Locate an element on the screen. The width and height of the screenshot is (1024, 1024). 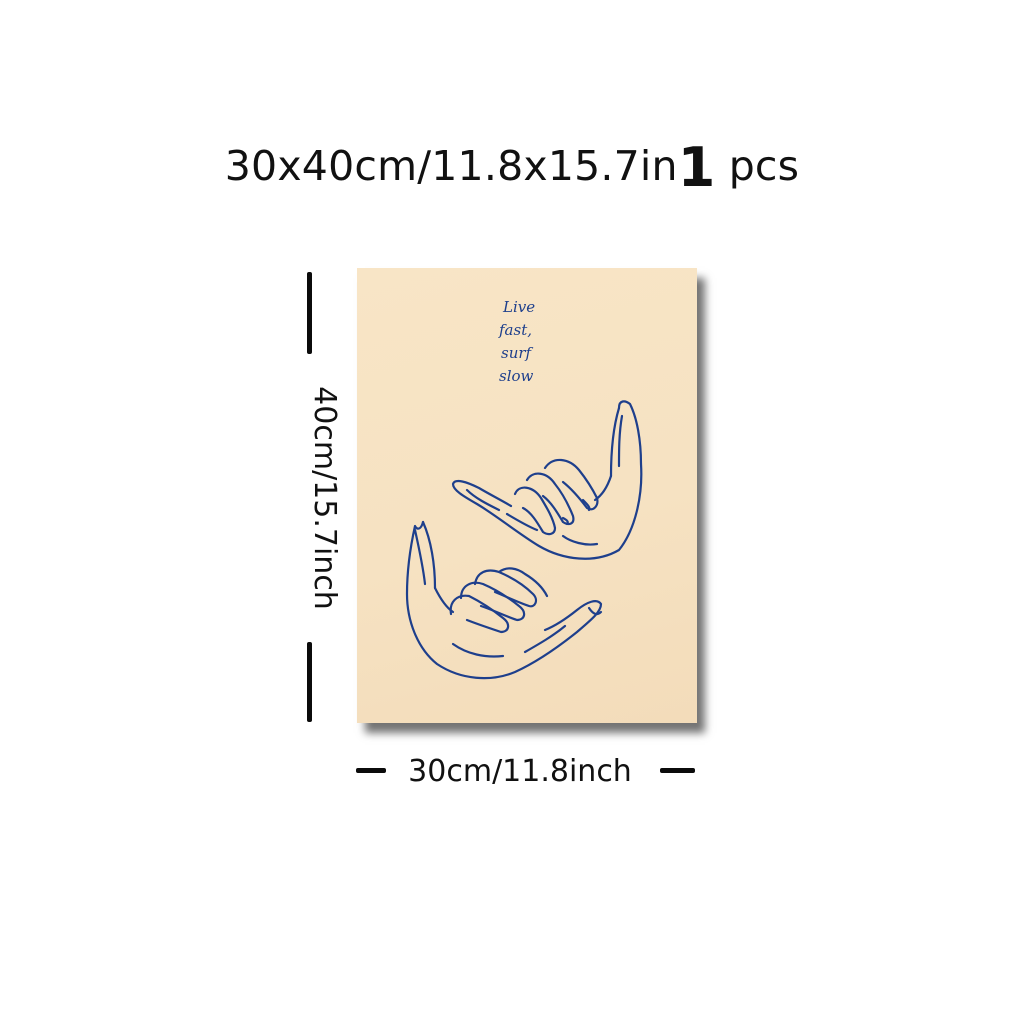
quote-line: slow is located at coordinates (516, 376).